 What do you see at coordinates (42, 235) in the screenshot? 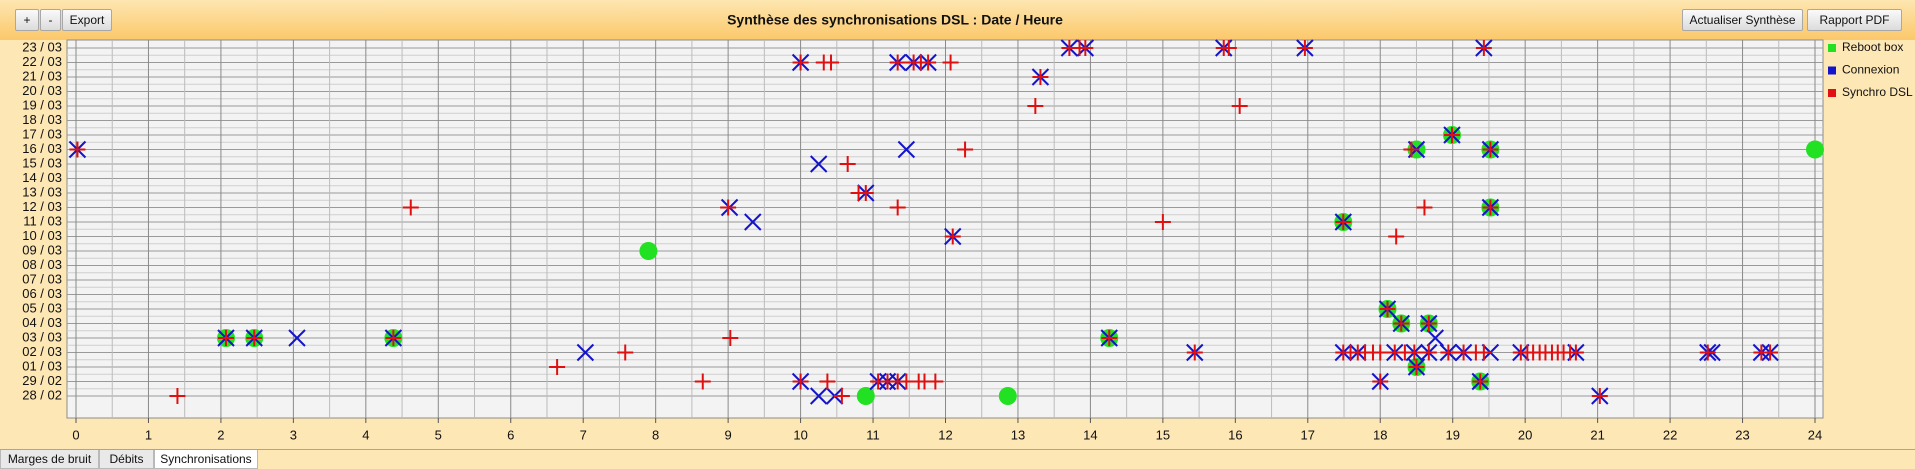
I see `y-tick-label: 10 / 03` at bounding box center [42, 235].